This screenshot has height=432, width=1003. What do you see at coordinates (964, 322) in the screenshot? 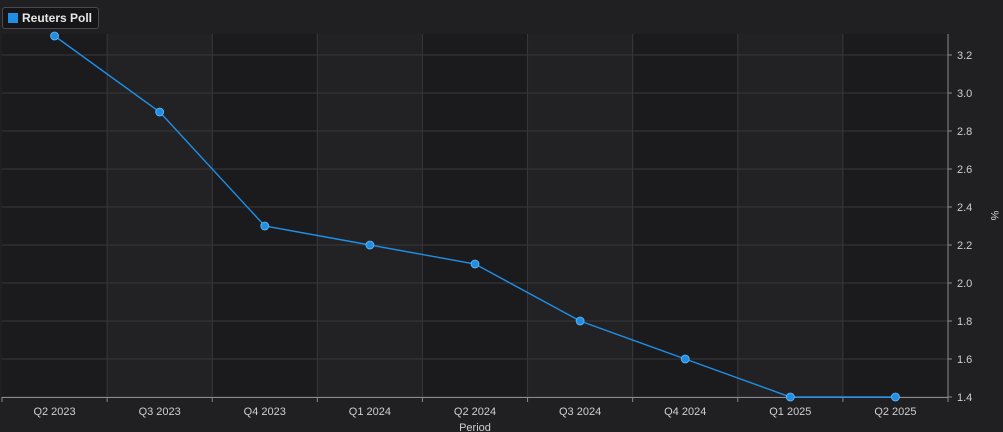
I see `y-tick-label: 1.8` at bounding box center [964, 322].